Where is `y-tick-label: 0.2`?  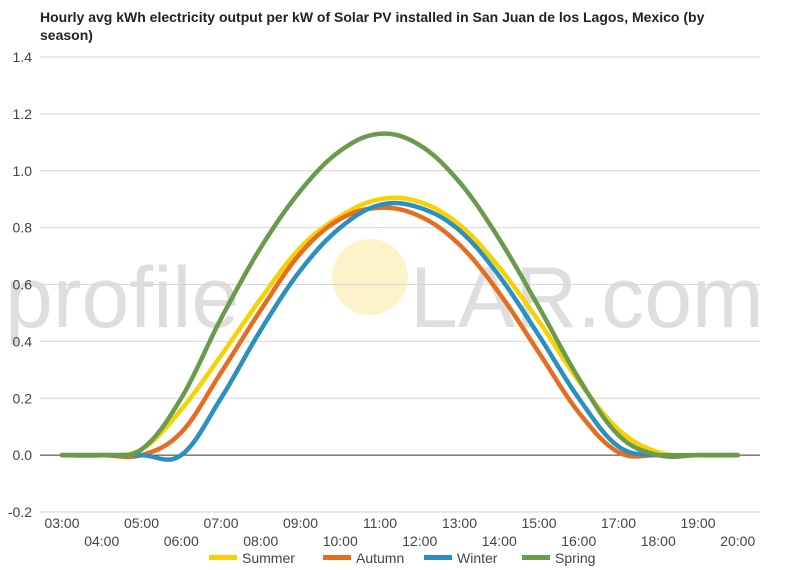 y-tick-label: 0.2 is located at coordinates (23, 398).